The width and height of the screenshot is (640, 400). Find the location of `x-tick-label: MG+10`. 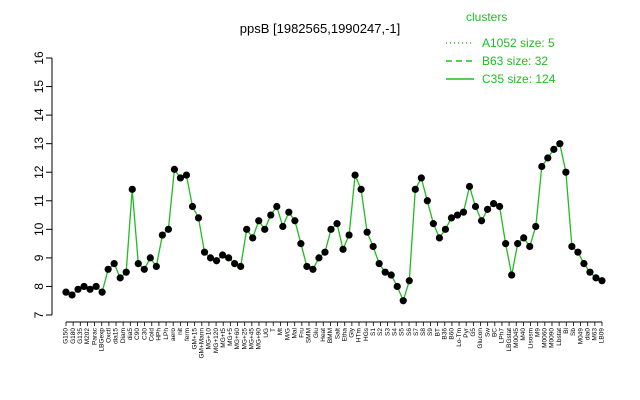

x-tick-label: MG+10 is located at coordinates (209, 339).